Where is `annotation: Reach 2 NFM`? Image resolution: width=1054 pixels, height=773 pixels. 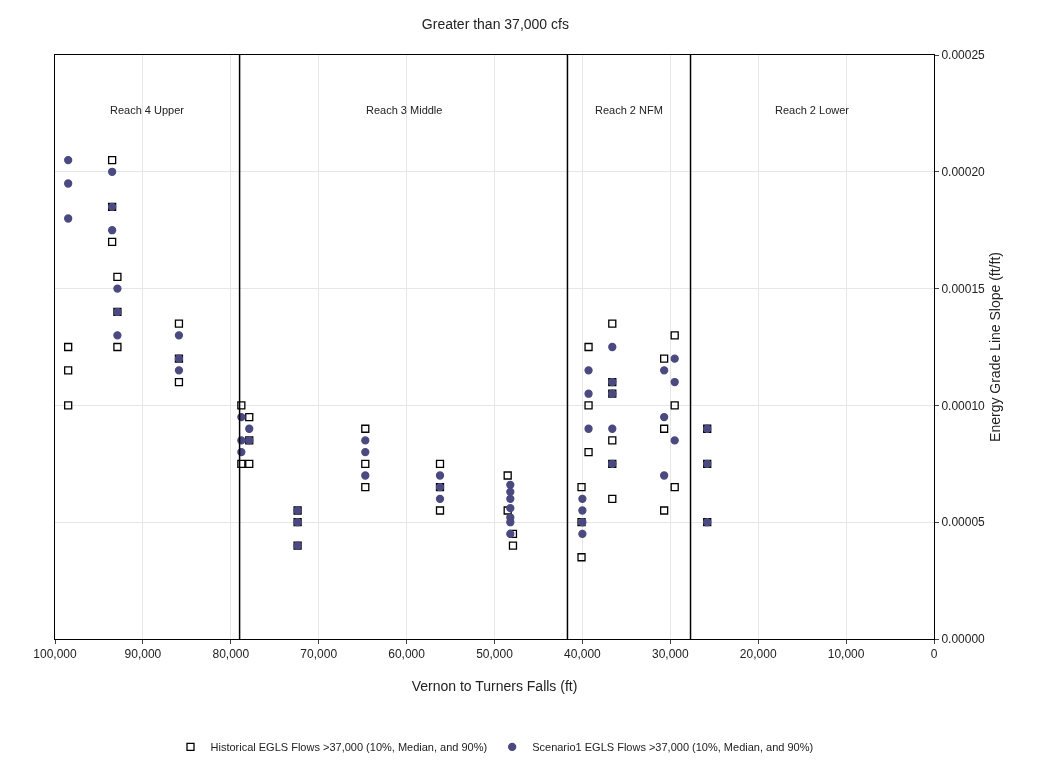
annotation: Reach 2 NFM is located at coordinates (629, 110).